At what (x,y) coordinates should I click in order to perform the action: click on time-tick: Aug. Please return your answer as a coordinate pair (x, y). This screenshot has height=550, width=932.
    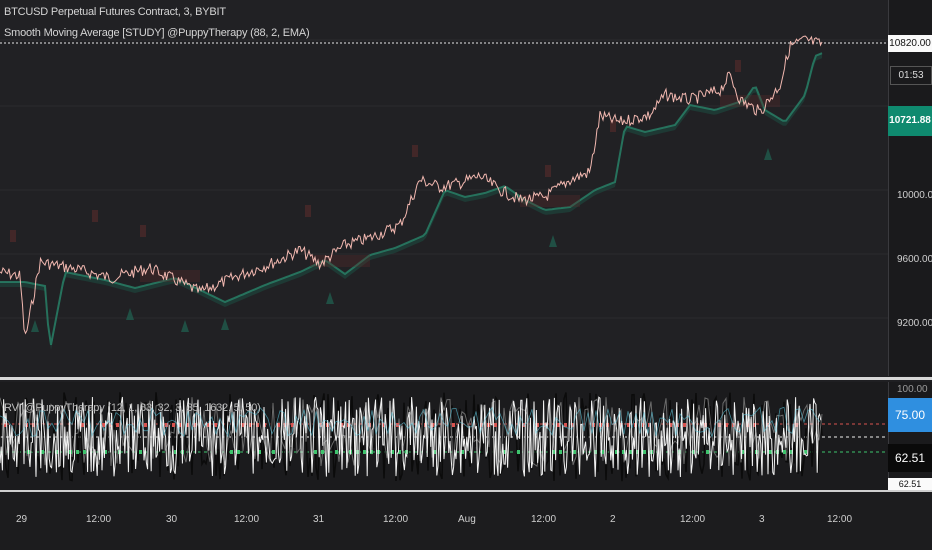
    Looking at the image, I should click on (467, 519).